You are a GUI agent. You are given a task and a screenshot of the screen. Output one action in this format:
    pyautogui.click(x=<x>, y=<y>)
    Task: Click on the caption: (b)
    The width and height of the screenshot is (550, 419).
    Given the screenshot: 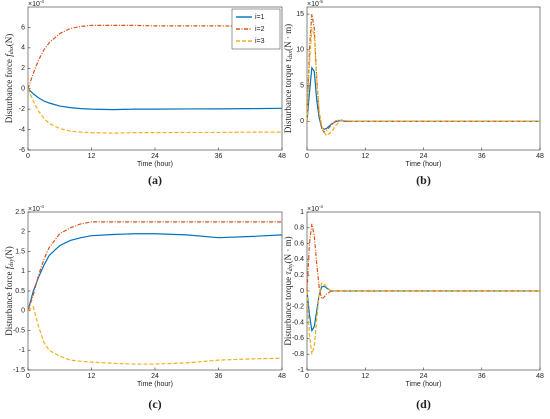 What is the action you would take?
    pyautogui.click(x=423, y=180)
    